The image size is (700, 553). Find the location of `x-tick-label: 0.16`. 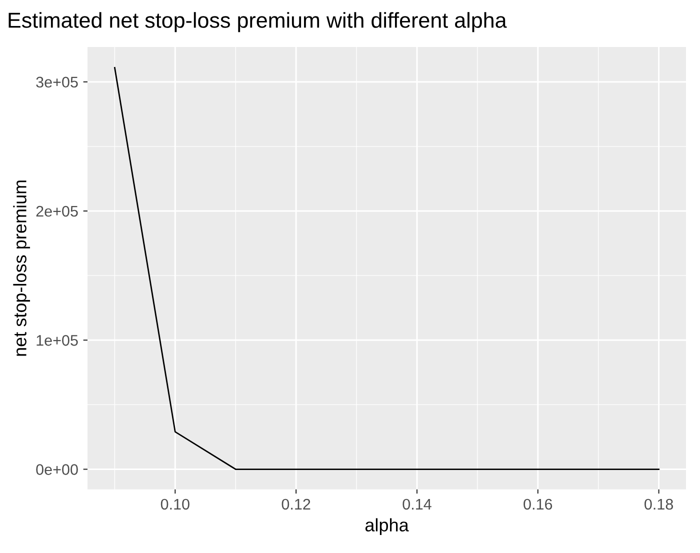

x-tick-label: 0.16 is located at coordinates (538, 504).